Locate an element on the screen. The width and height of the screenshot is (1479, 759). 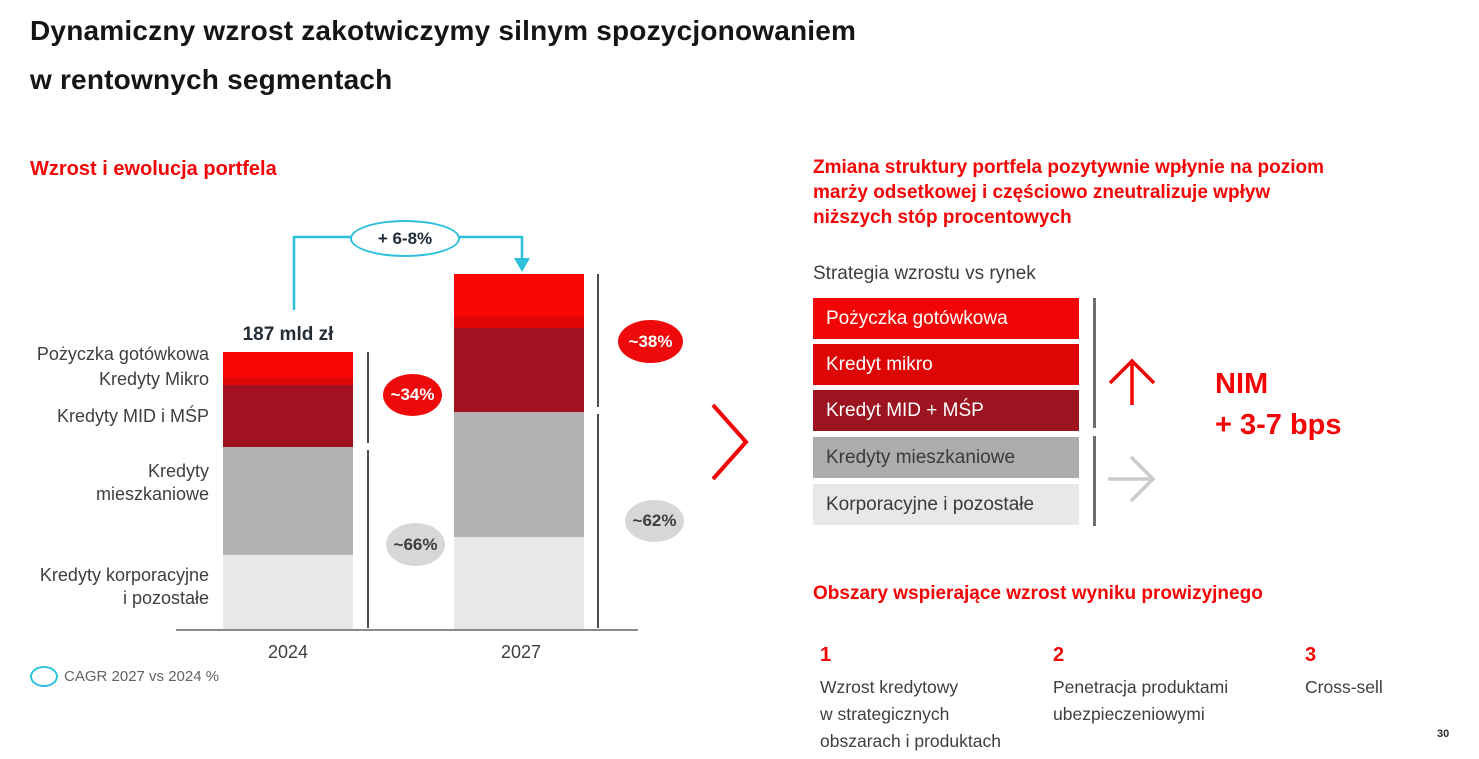
share-badge-red-2027: ~38% is located at coordinates (650, 341).